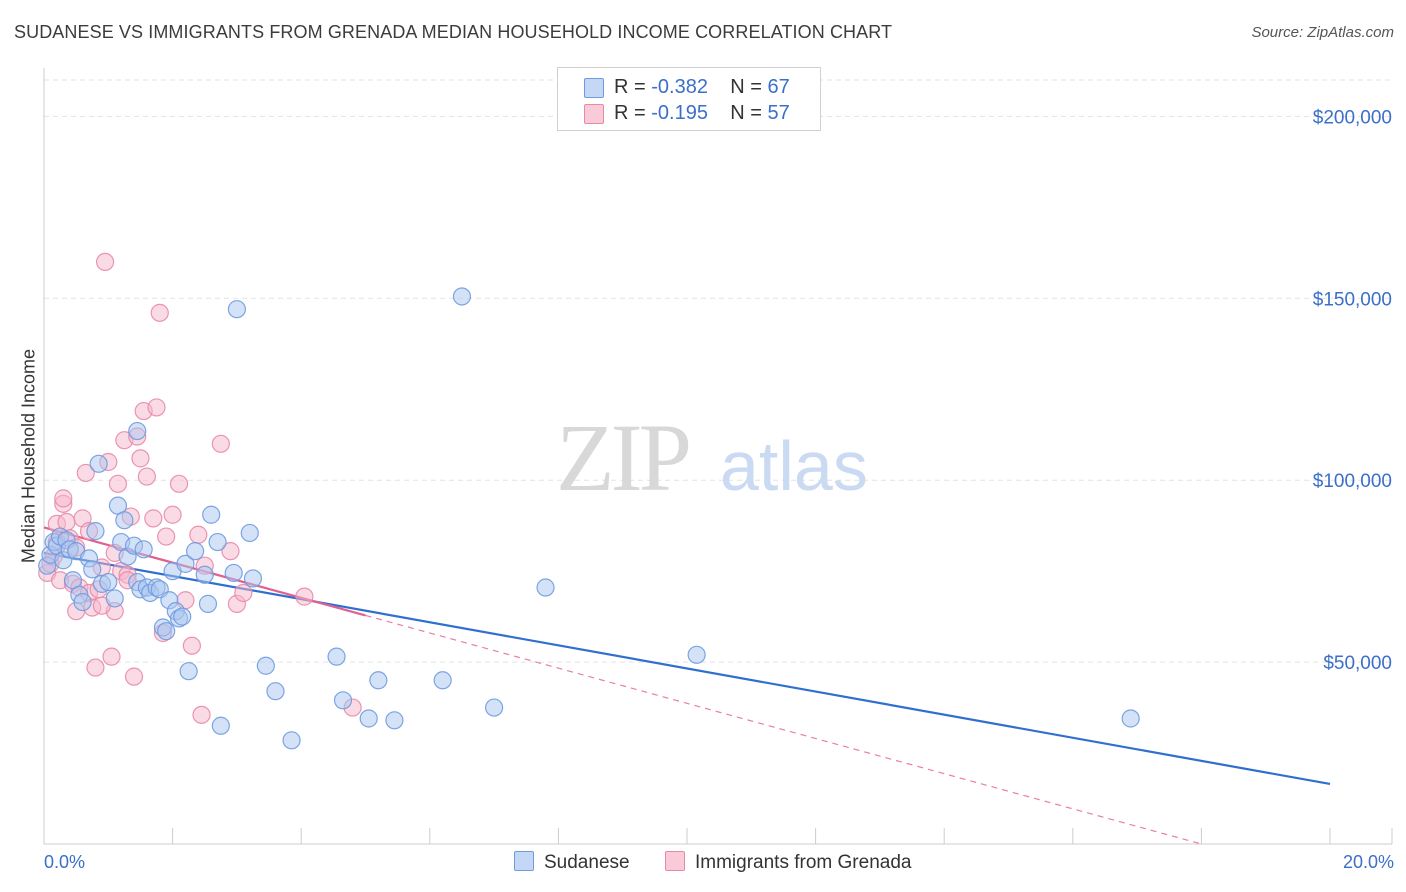  What do you see at coordinates (712, 457) in the screenshot?
I see `watermark: ZIP atlas` at bounding box center [712, 457].